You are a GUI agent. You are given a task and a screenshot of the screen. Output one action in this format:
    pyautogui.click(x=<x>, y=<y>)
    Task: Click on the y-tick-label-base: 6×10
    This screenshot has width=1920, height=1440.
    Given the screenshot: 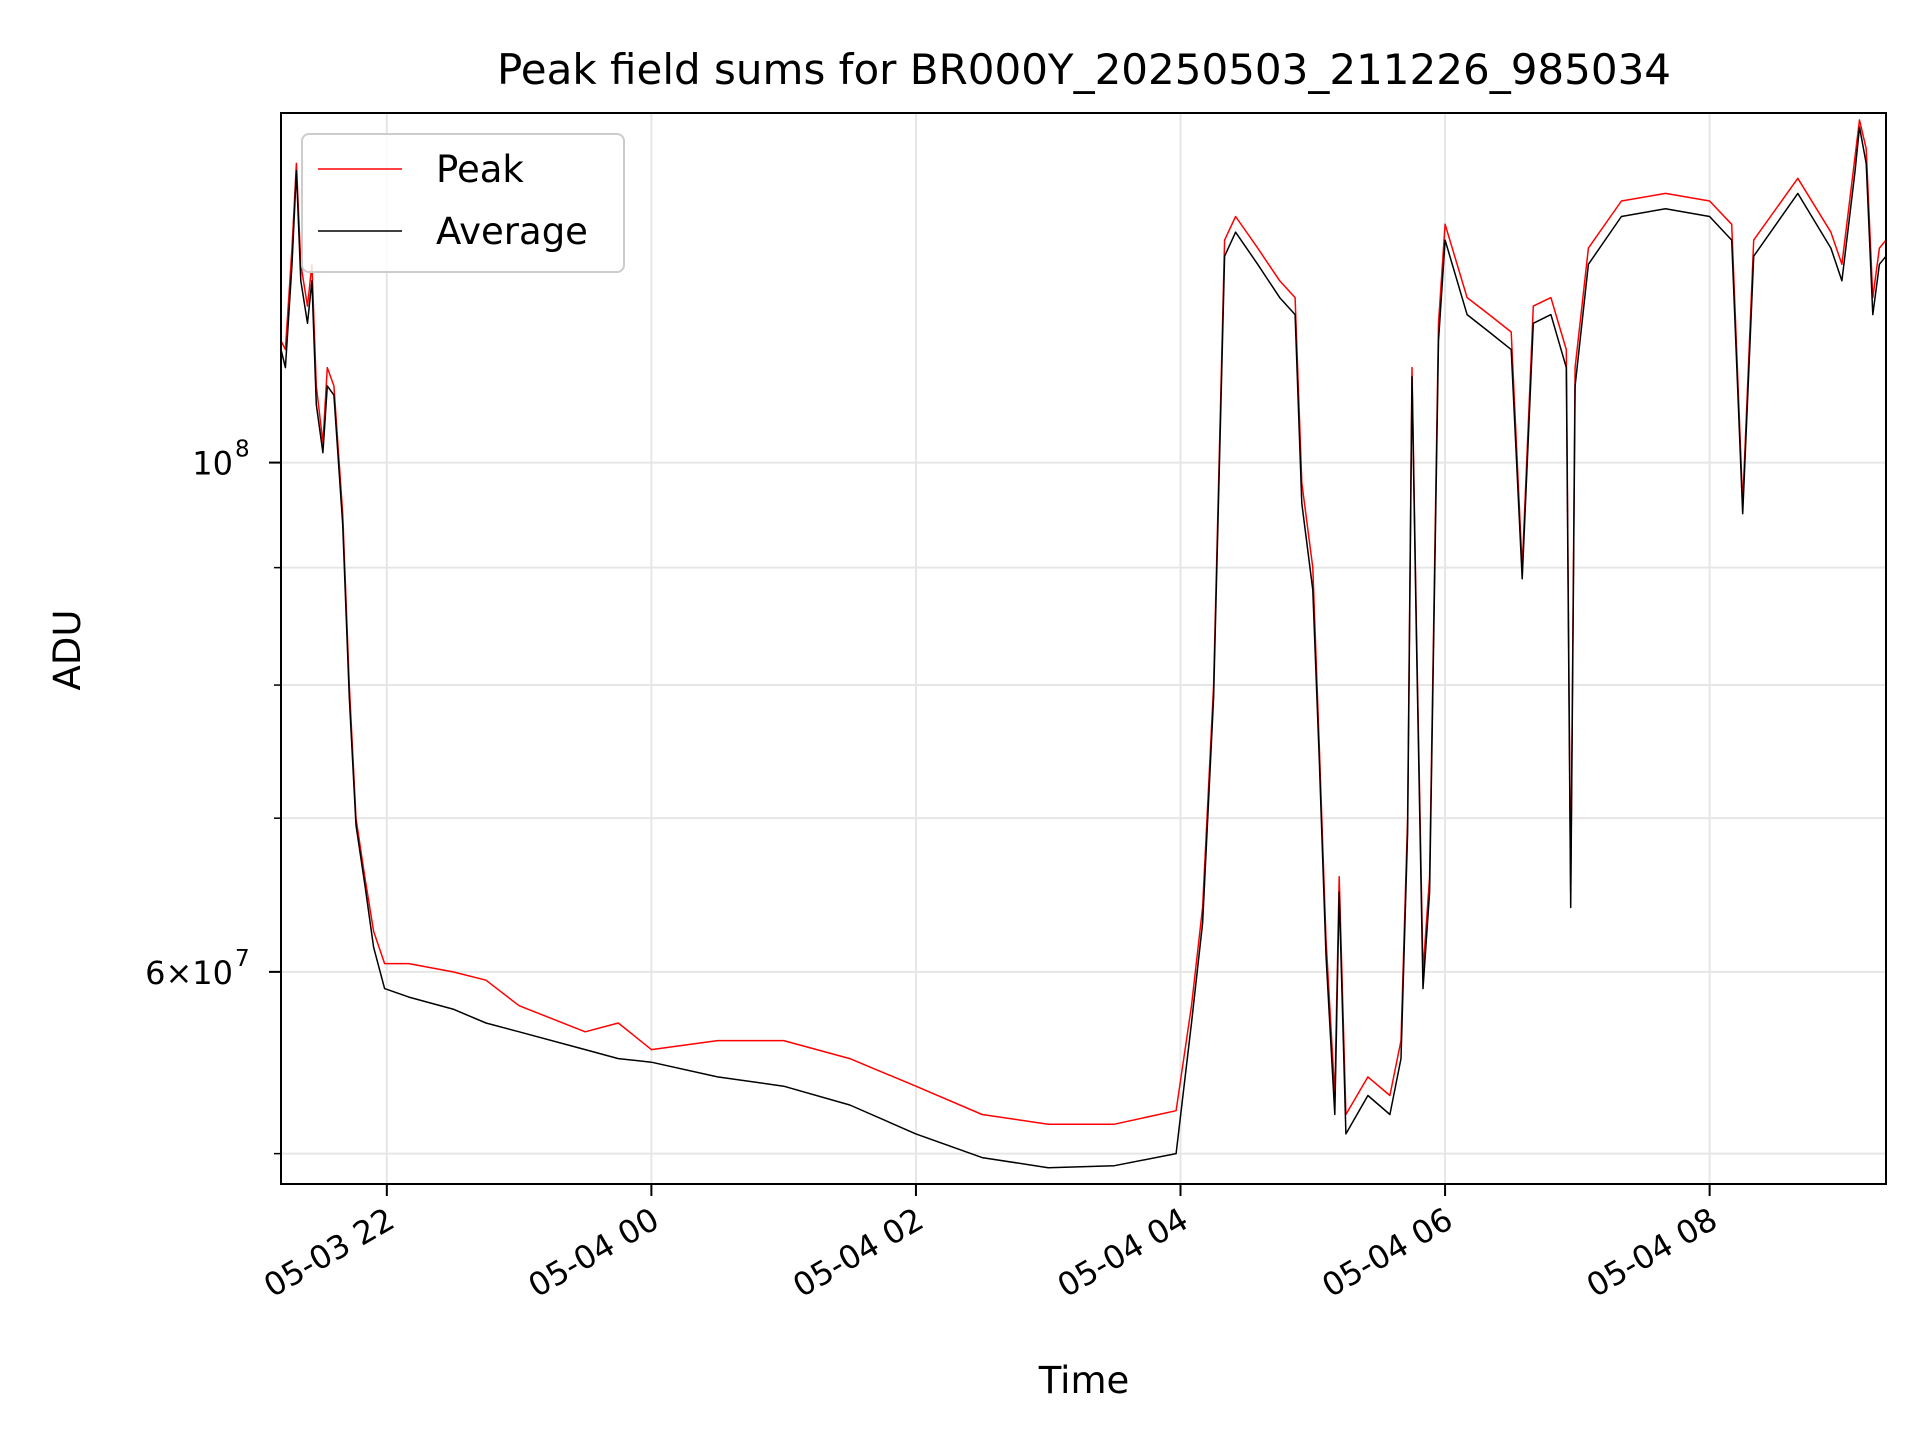 What is the action you would take?
    pyautogui.click(x=189, y=973)
    